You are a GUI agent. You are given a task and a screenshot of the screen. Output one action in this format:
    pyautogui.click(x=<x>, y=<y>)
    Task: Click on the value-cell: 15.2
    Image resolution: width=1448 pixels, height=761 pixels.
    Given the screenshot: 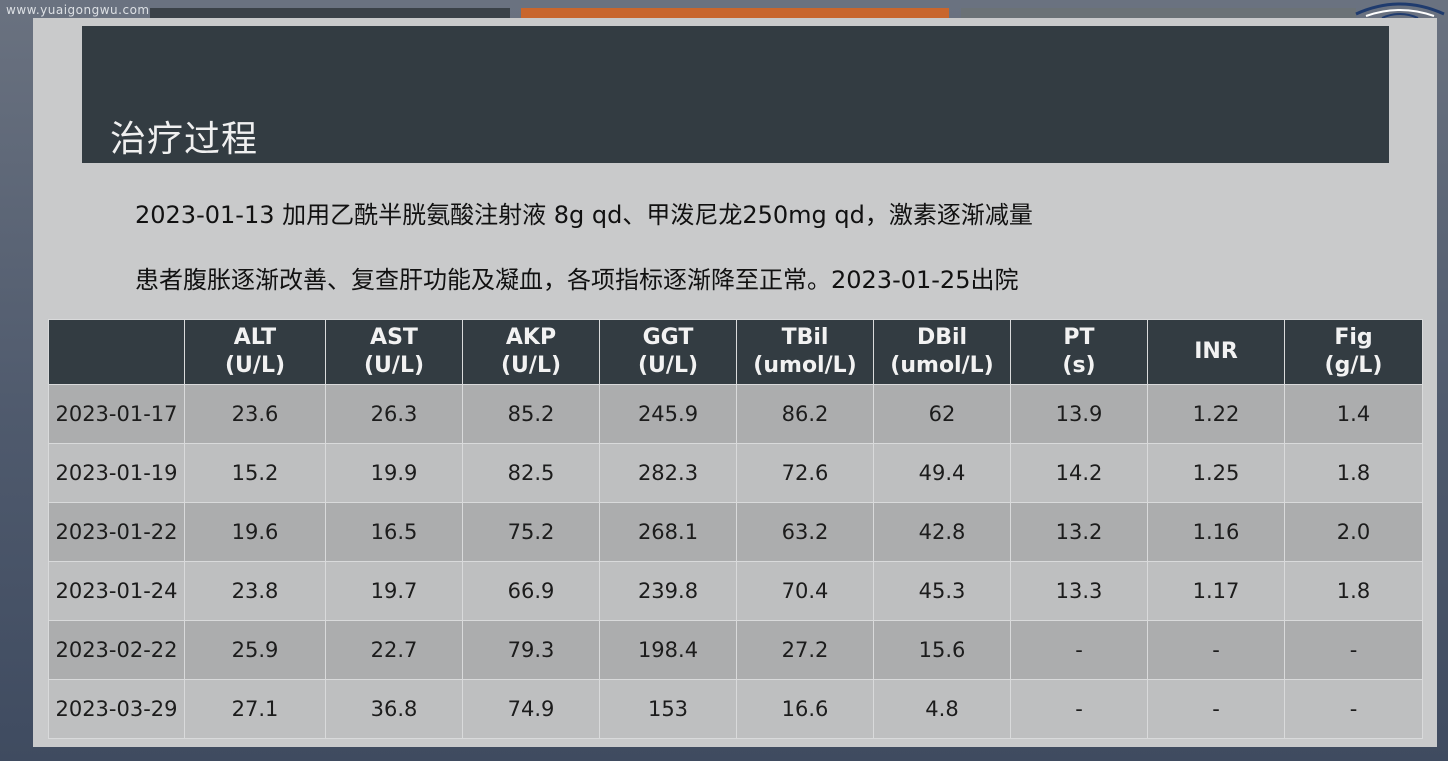 What is the action you would take?
    pyautogui.click(x=255, y=473)
    